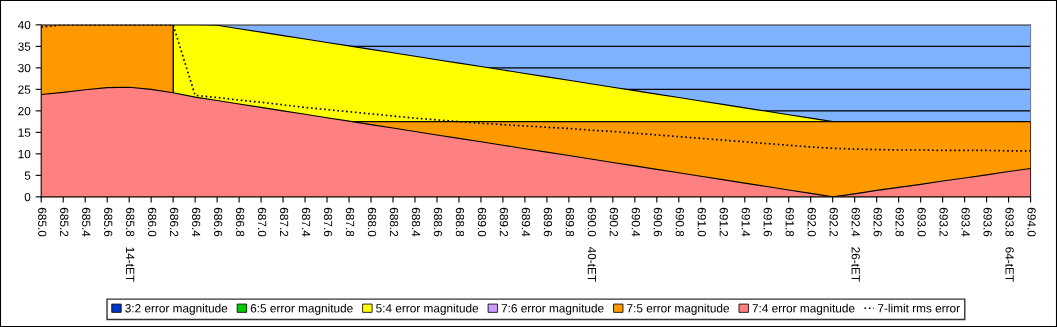 This screenshot has height=327, width=1057. I want to click on x-tick-label: 691.4, so click(745, 222).